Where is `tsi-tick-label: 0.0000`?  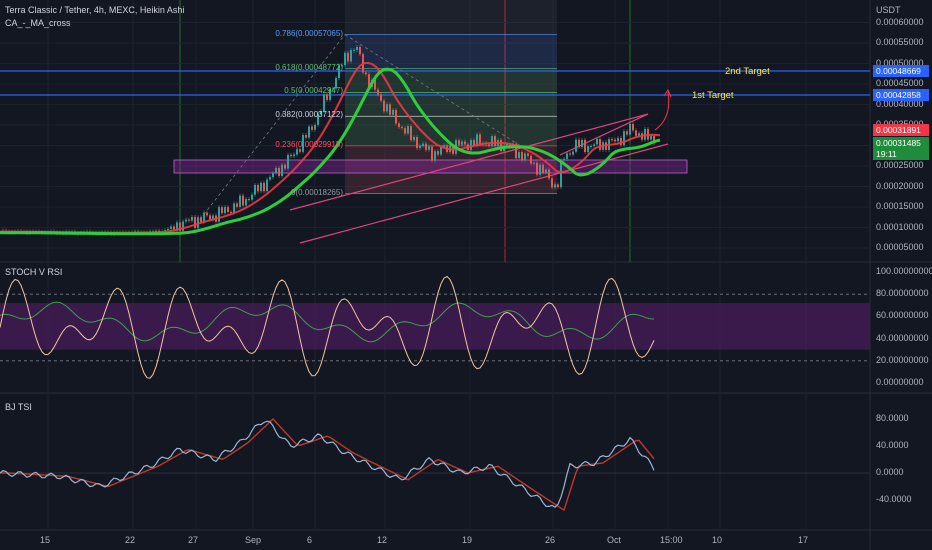 tsi-tick-label: 0.0000 is located at coordinates (890, 472).